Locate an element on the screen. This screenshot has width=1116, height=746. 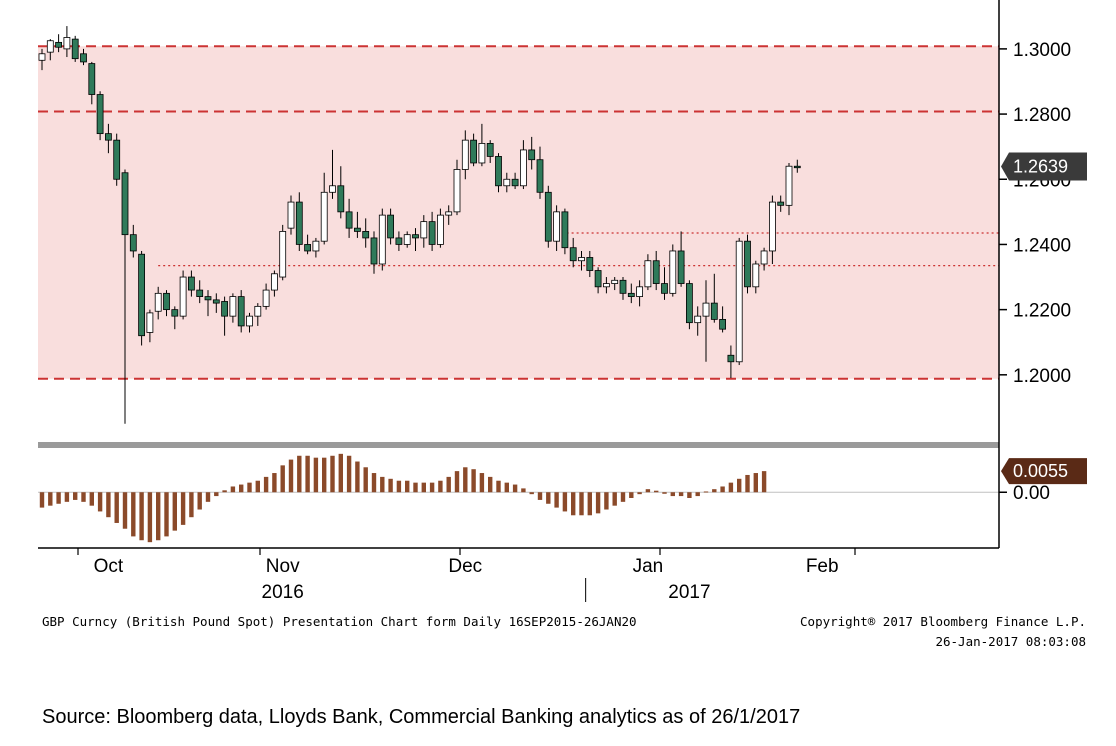
last-price-label: 1.2639 is located at coordinates (1040, 167).